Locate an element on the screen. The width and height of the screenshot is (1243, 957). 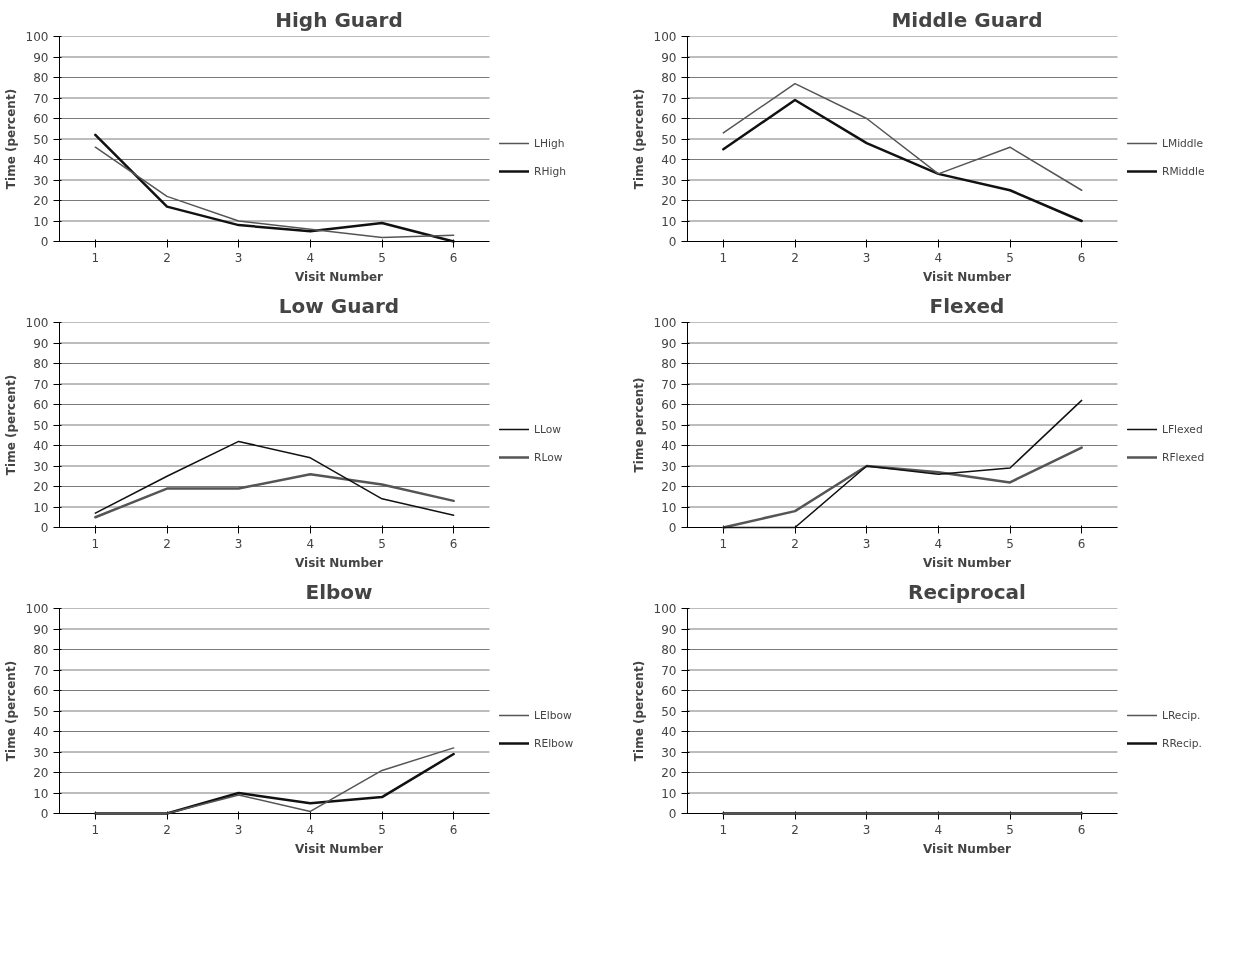
legend-label: RHigh is located at coordinates (550, 171).